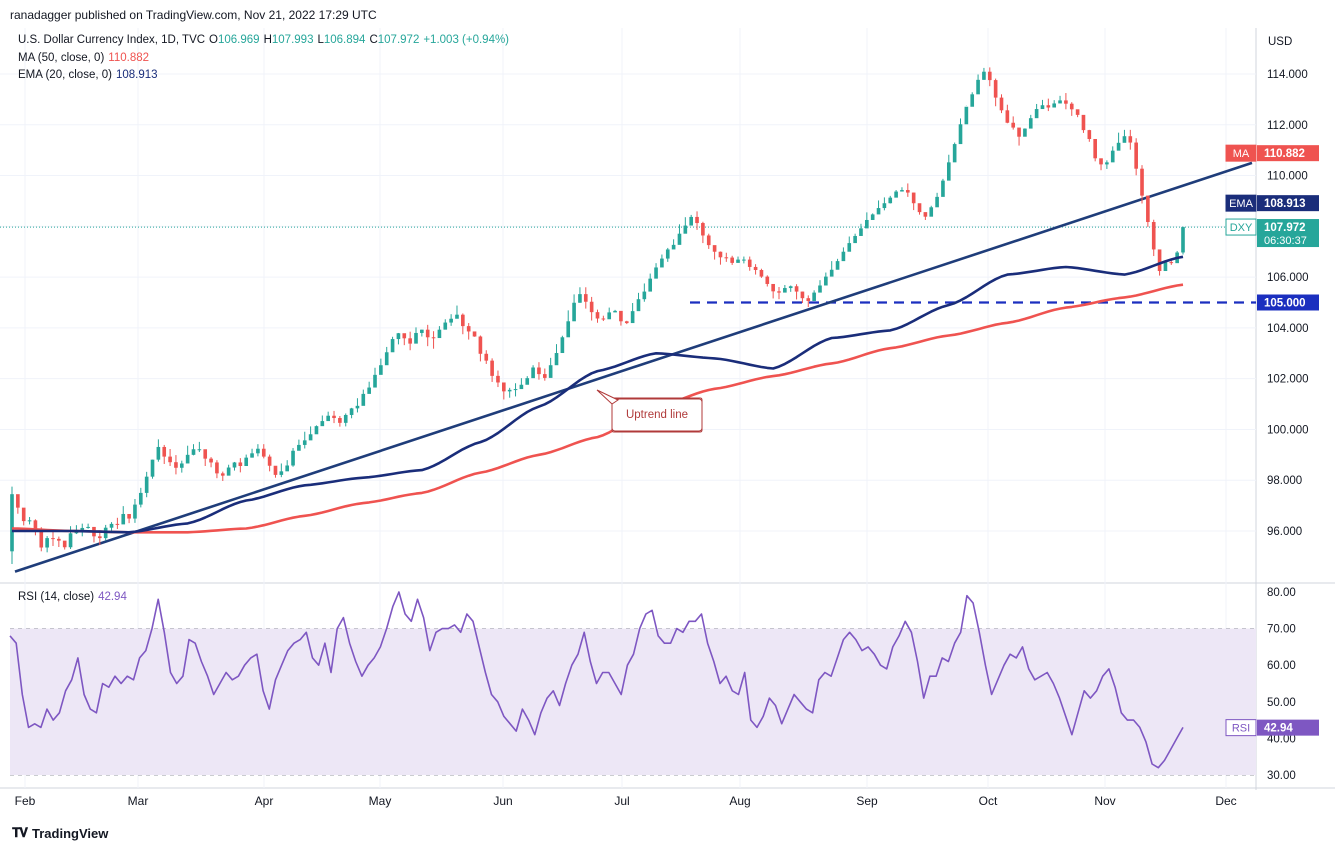  I want to click on ema-label: EMA (20, close, 0), so click(65, 75).